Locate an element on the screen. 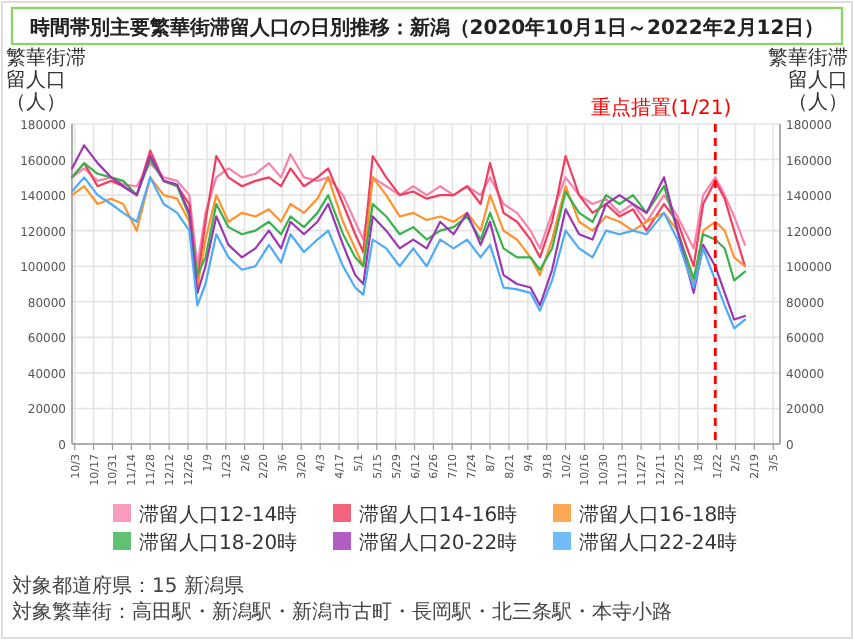 This screenshot has width=854, height=640. line-series is located at coordinates (408, 232).